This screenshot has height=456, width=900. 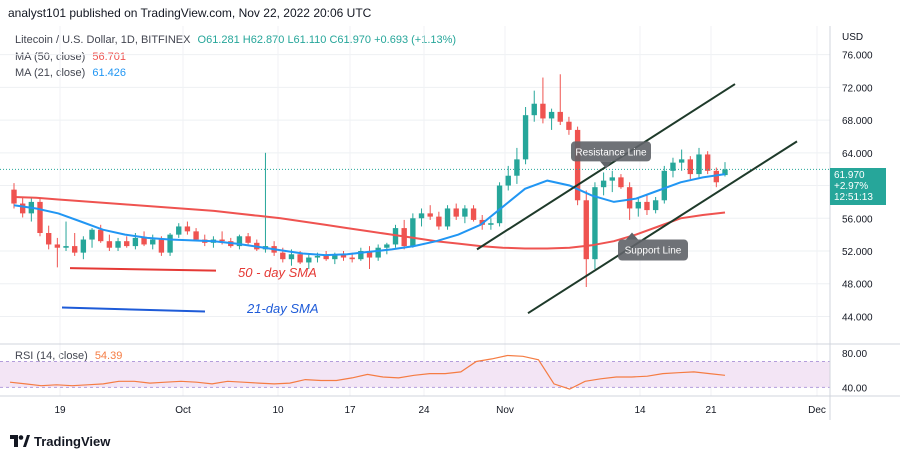 I want to click on price-tick-label: 64.000, so click(x=857, y=154).